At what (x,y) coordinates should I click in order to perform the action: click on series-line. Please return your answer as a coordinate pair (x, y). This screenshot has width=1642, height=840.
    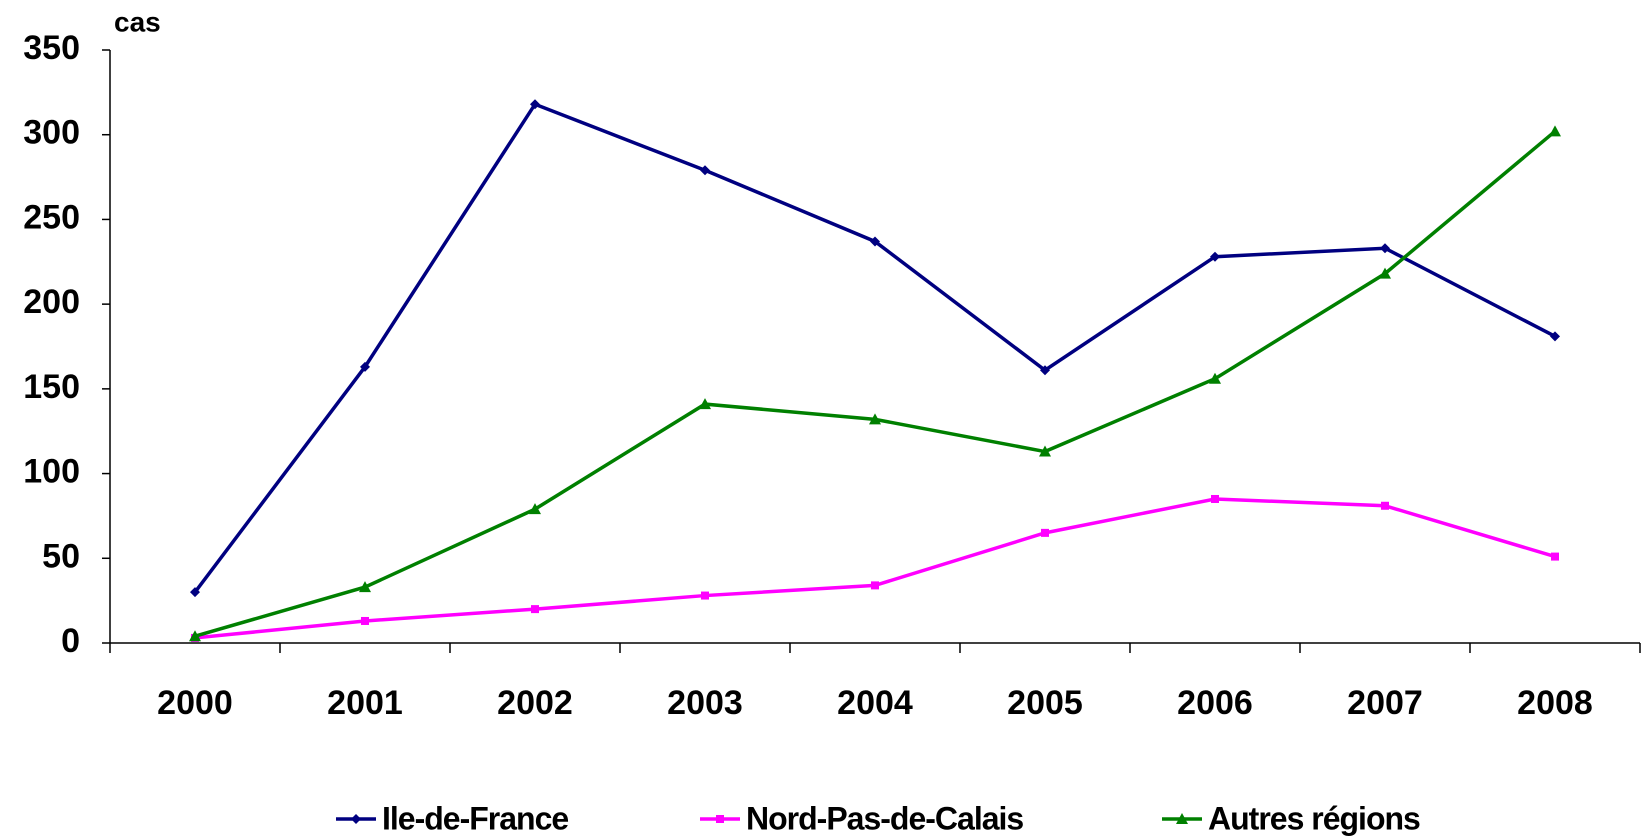
    Looking at the image, I should click on (875, 568).